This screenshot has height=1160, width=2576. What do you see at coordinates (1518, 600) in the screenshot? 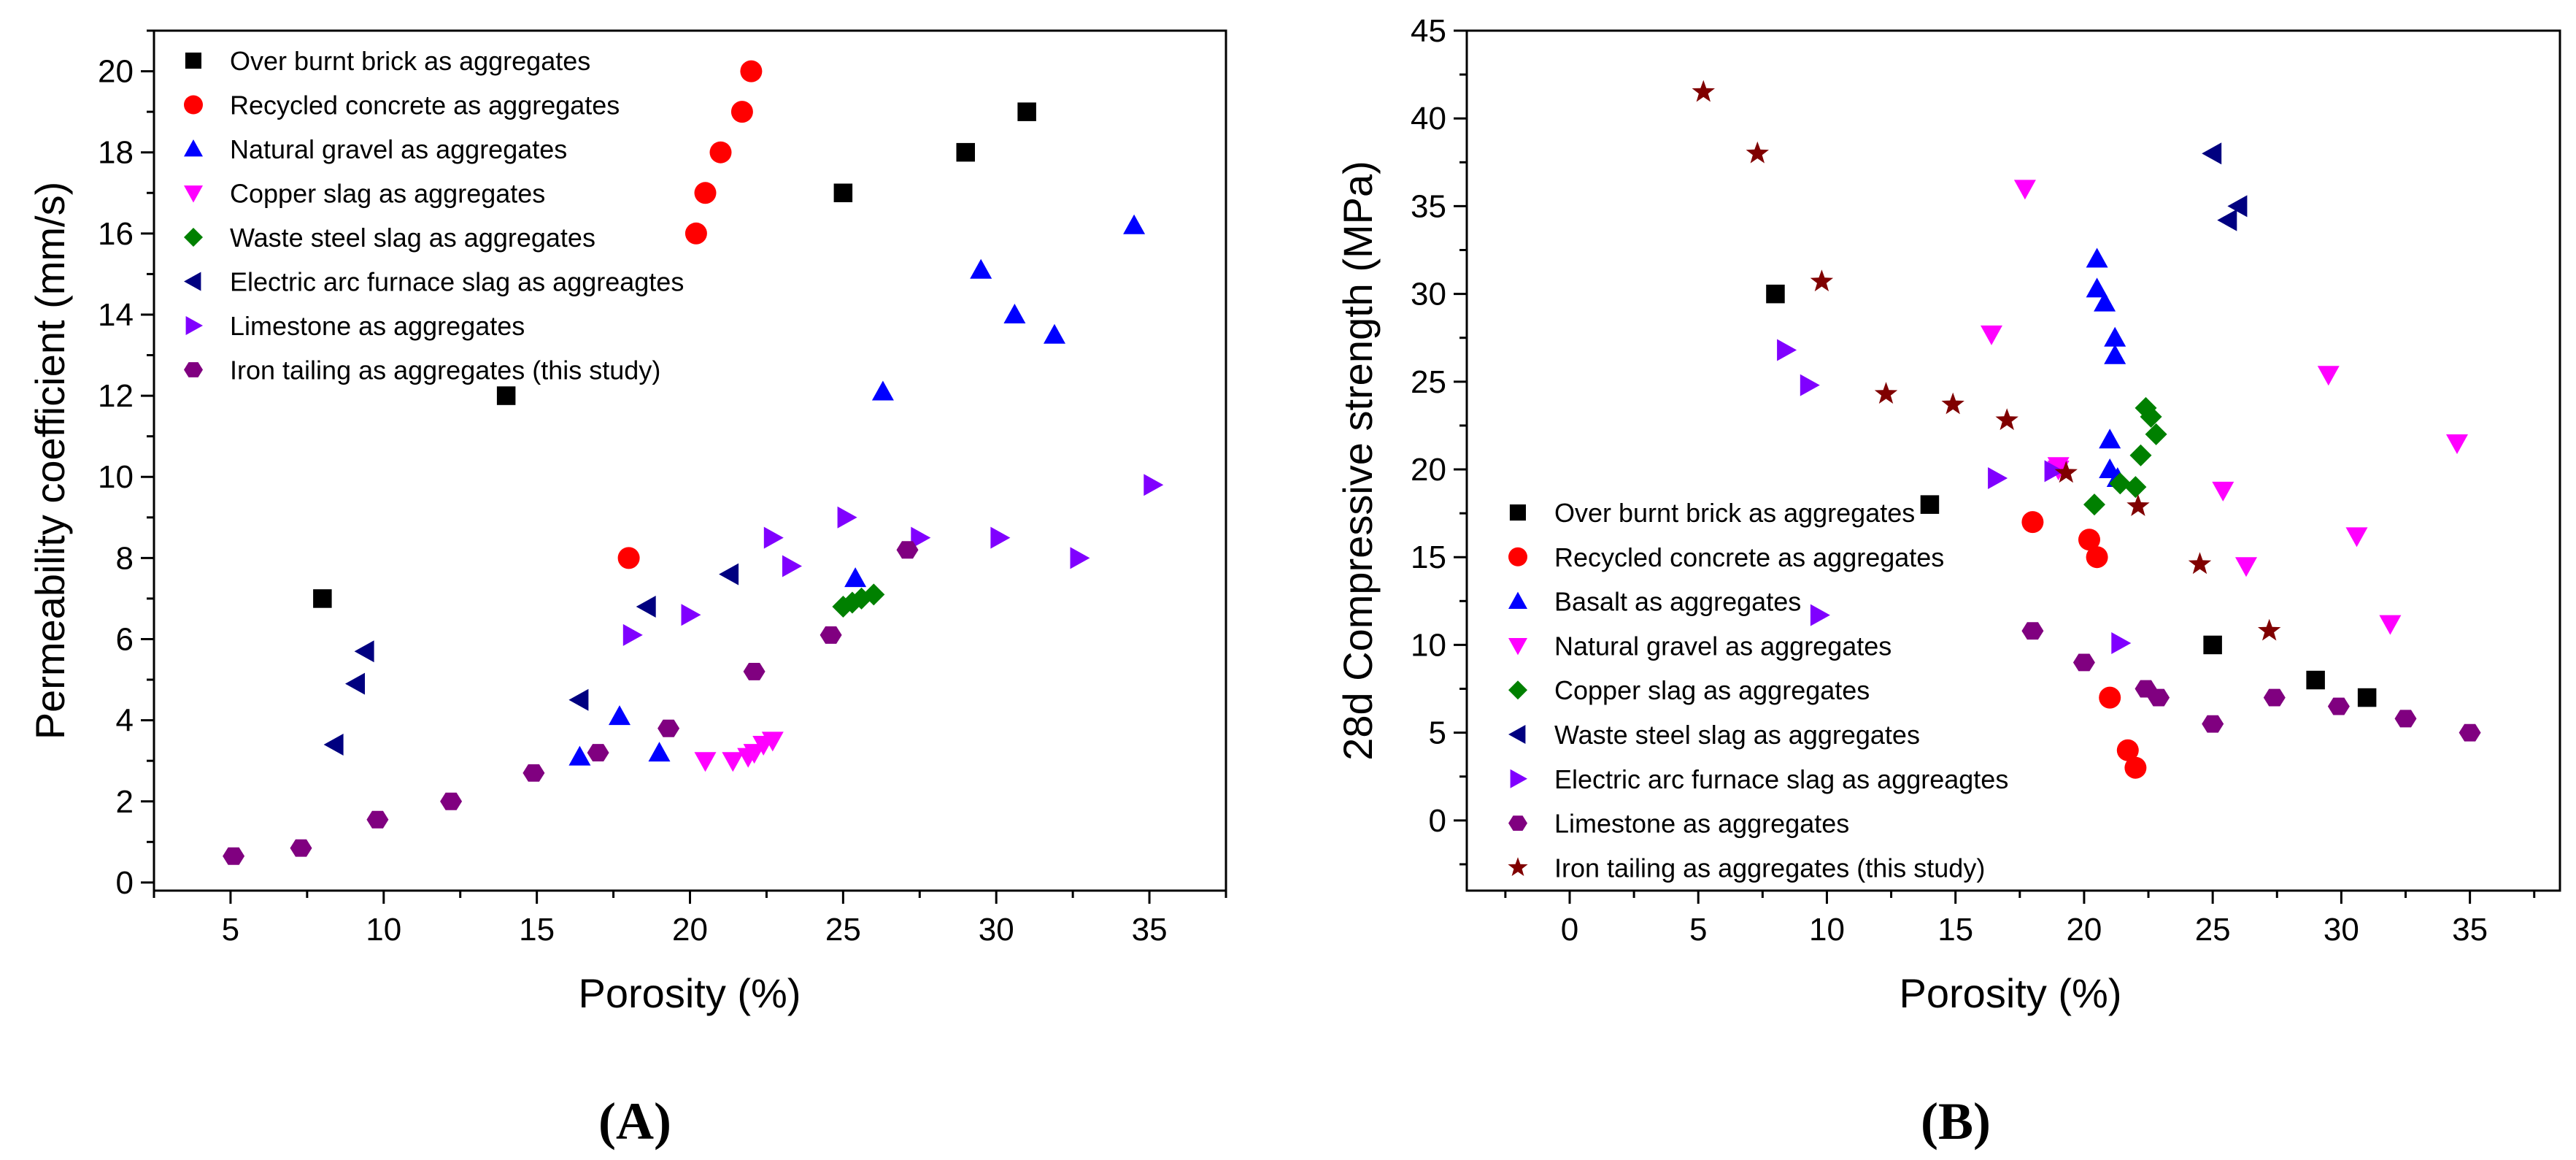
I see `legend-marker-basalt-as-aggregates` at bounding box center [1518, 600].